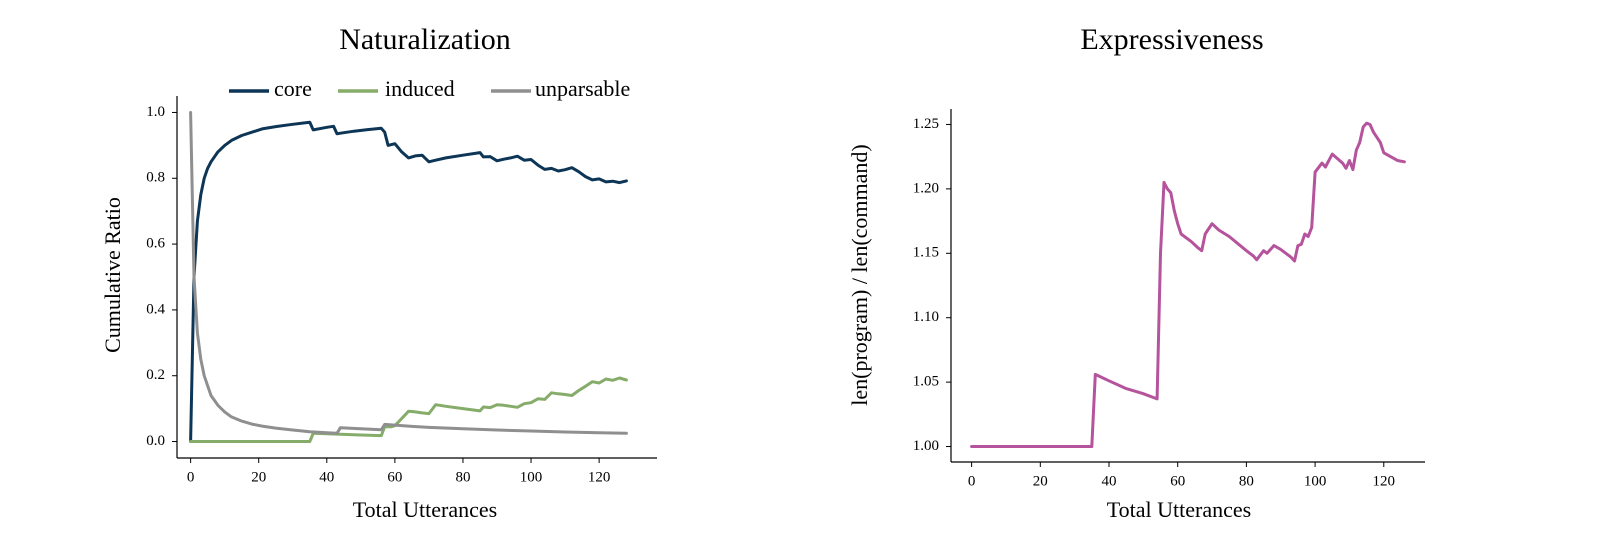 This screenshot has height=541, width=1605. What do you see at coordinates (926, 124) in the screenshot?
I see `expressiveness-y-tick-label: 1.25` at bounding box center [926, 124].